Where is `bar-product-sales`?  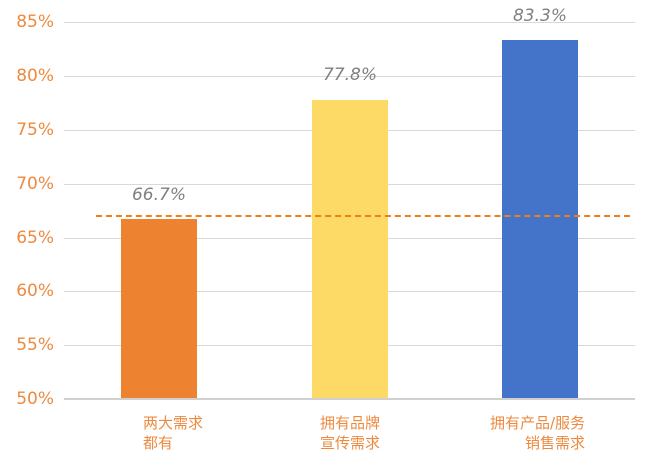 bar-product-sales is located at coordinates (540, 219).